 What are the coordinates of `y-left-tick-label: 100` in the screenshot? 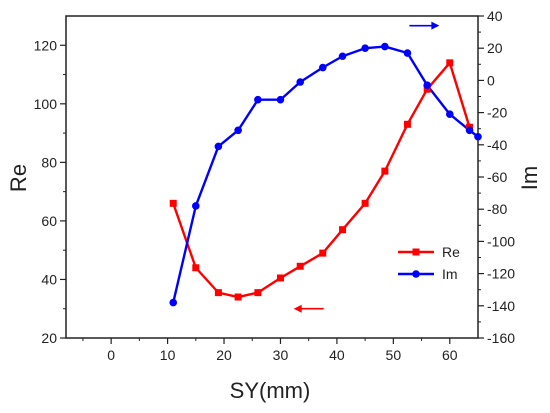 It's located at (46, 104).